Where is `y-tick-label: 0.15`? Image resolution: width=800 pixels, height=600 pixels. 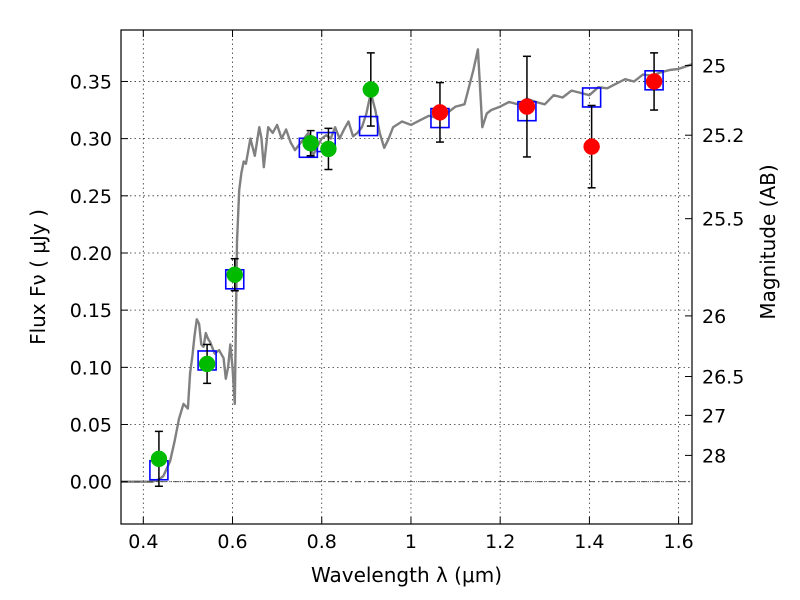
y-tick-label: 0.15 is located at coordinates (91, 311).